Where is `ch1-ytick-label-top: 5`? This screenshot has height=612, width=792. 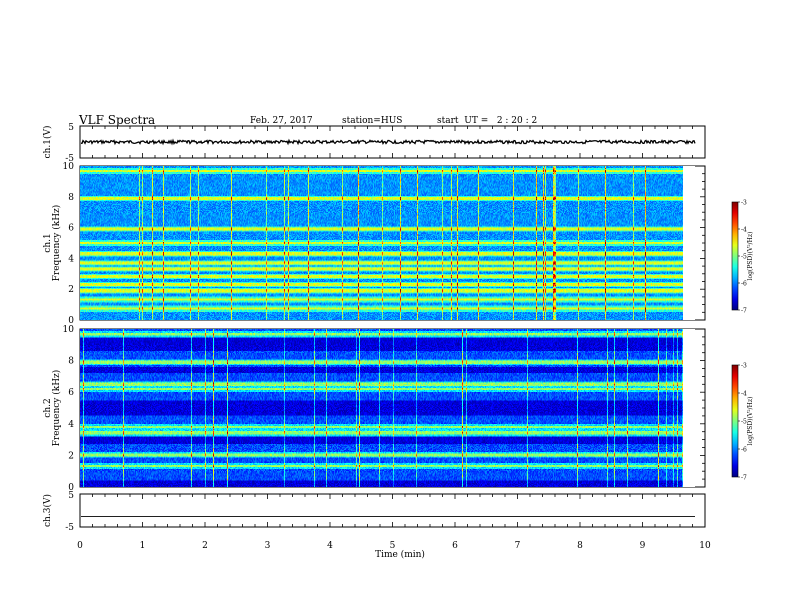 ch1-ytick-label-top: 5 is located at coordinates (71, 128).